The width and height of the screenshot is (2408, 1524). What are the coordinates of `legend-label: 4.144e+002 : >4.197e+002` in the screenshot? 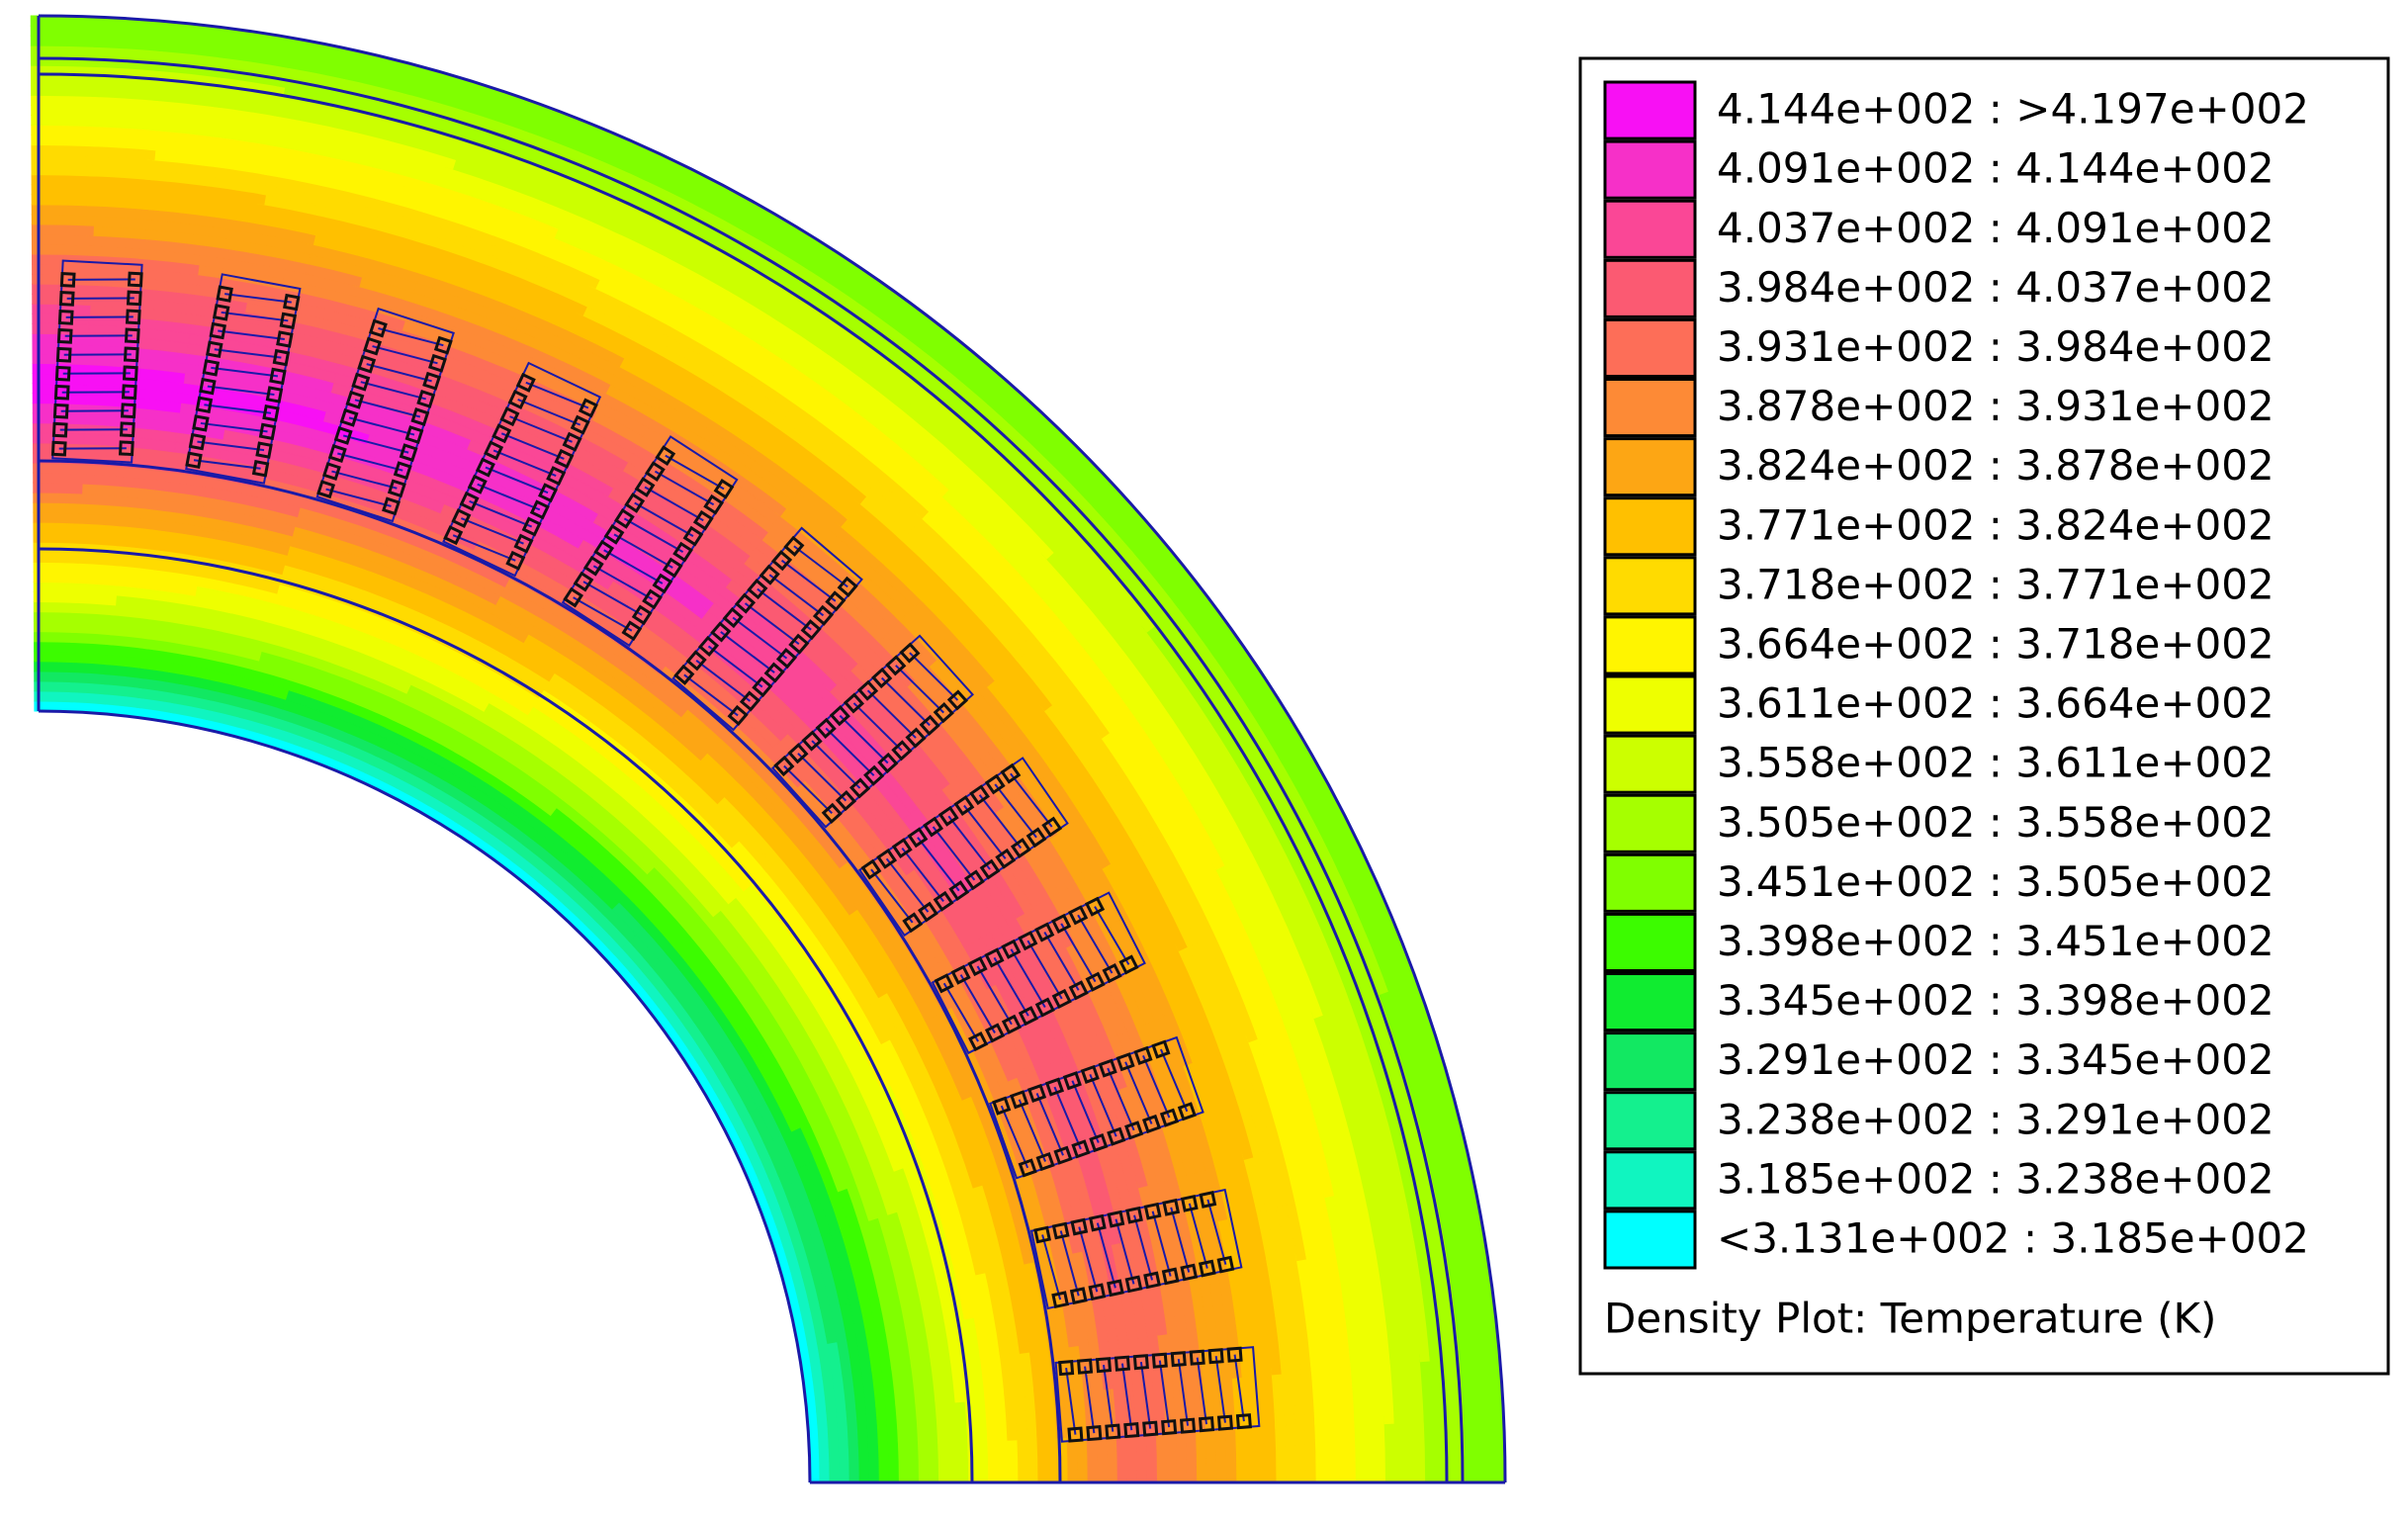 It's located at (2013, 109).